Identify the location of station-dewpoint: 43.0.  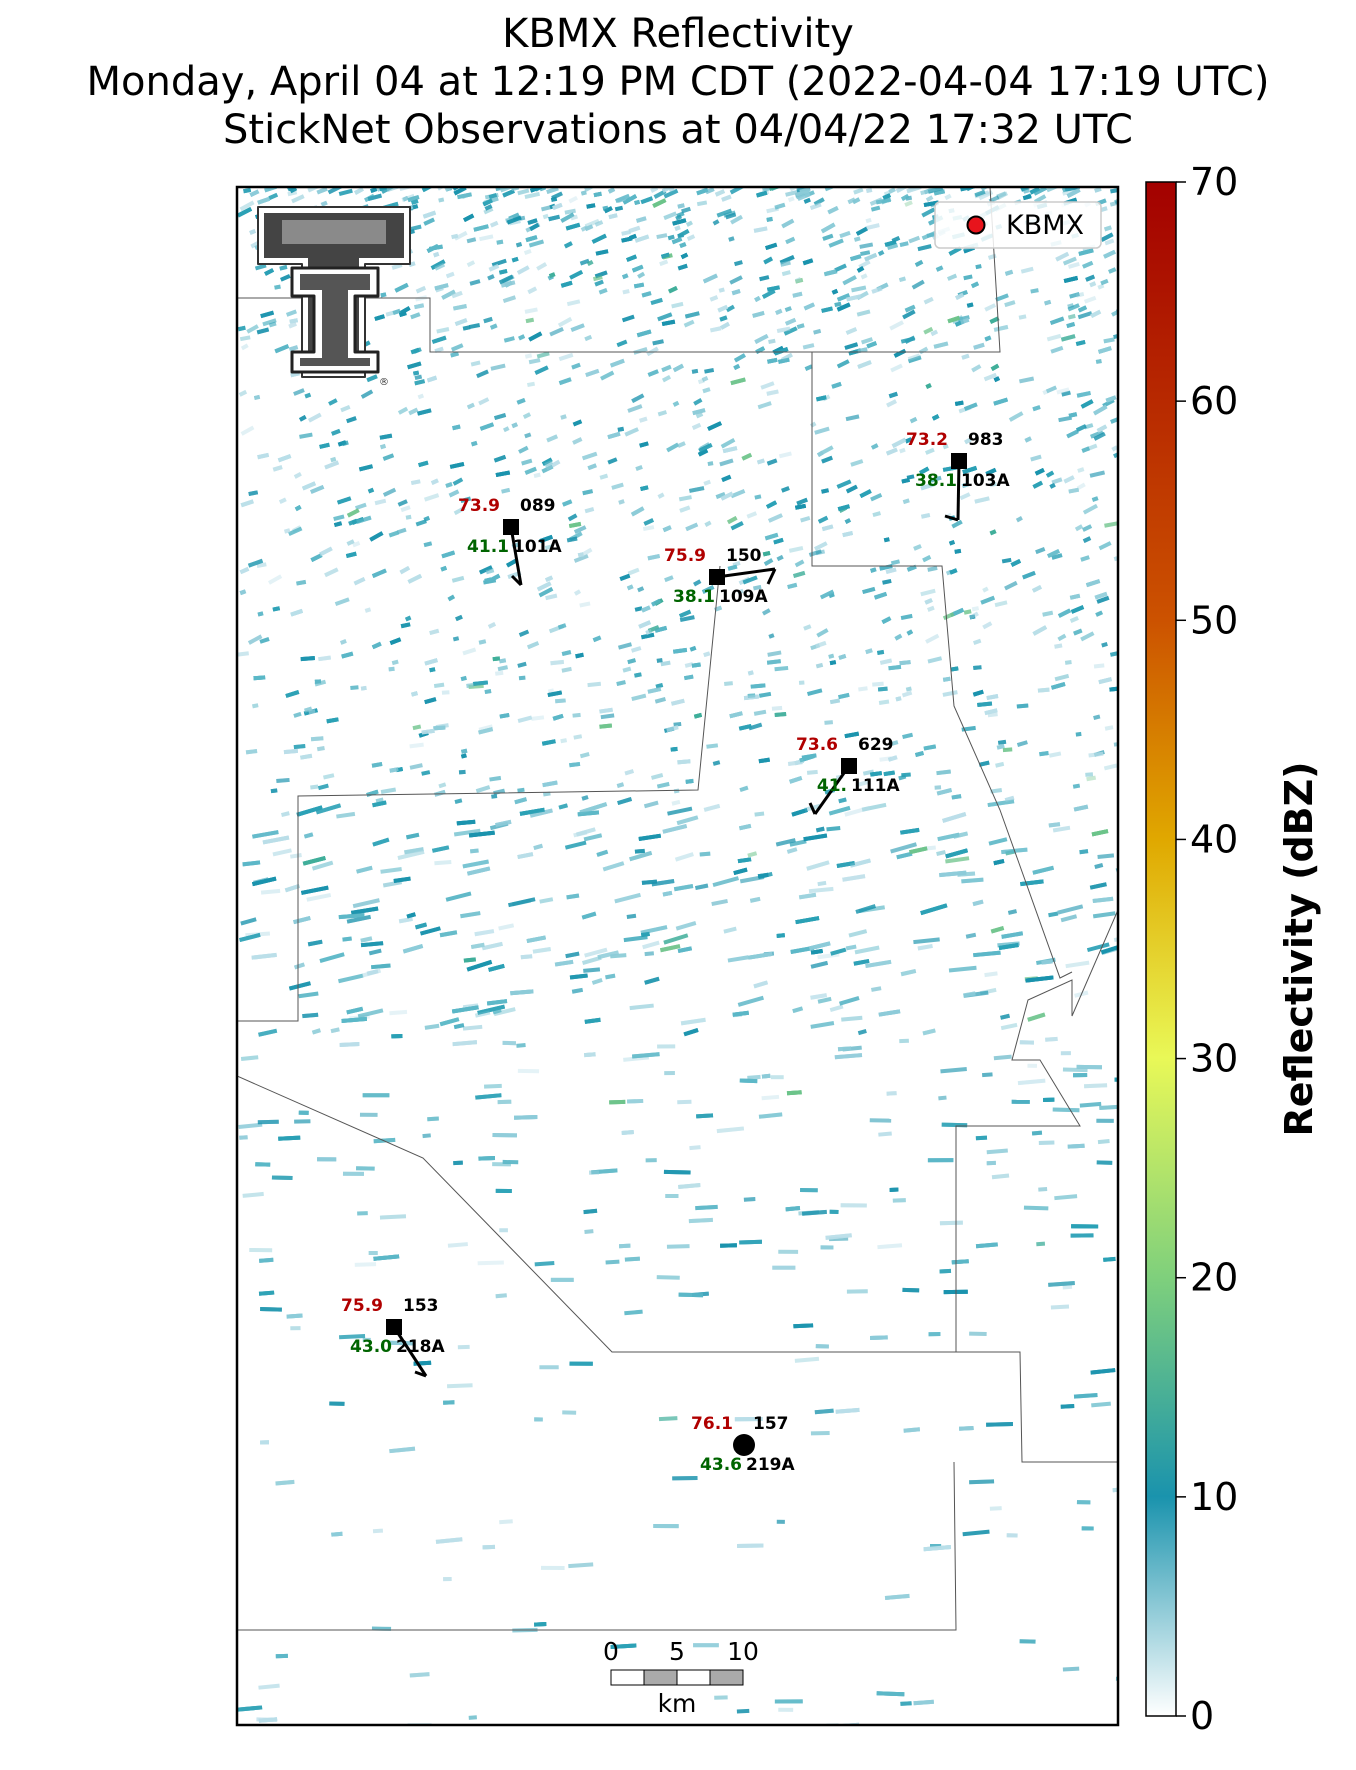
(371, 1347).